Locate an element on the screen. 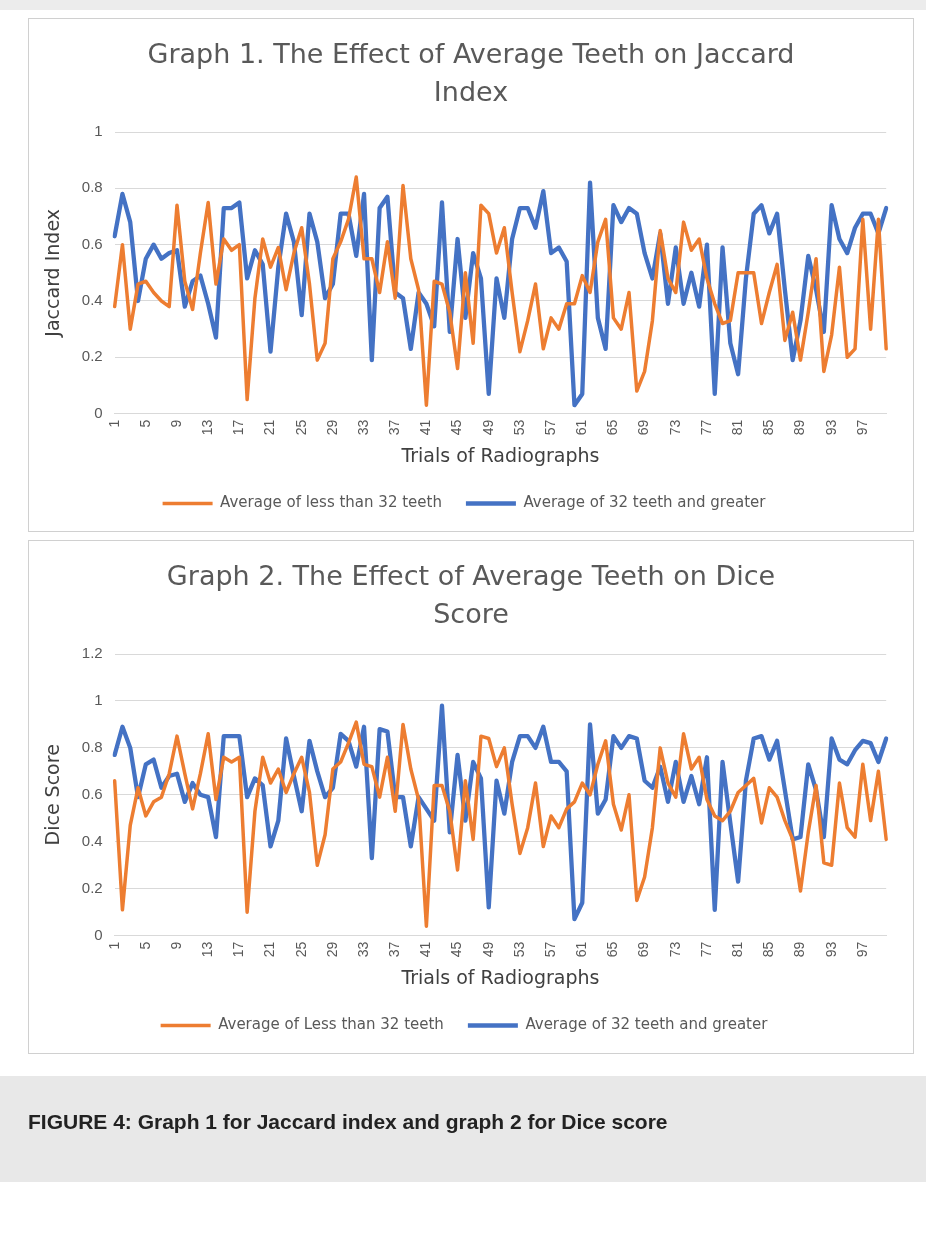 The height and width of the screenshot is (1234, 926). chart-title: Graph 2. The Effect of Average Teeth on Dice Score is located at coordinates (471, 595).